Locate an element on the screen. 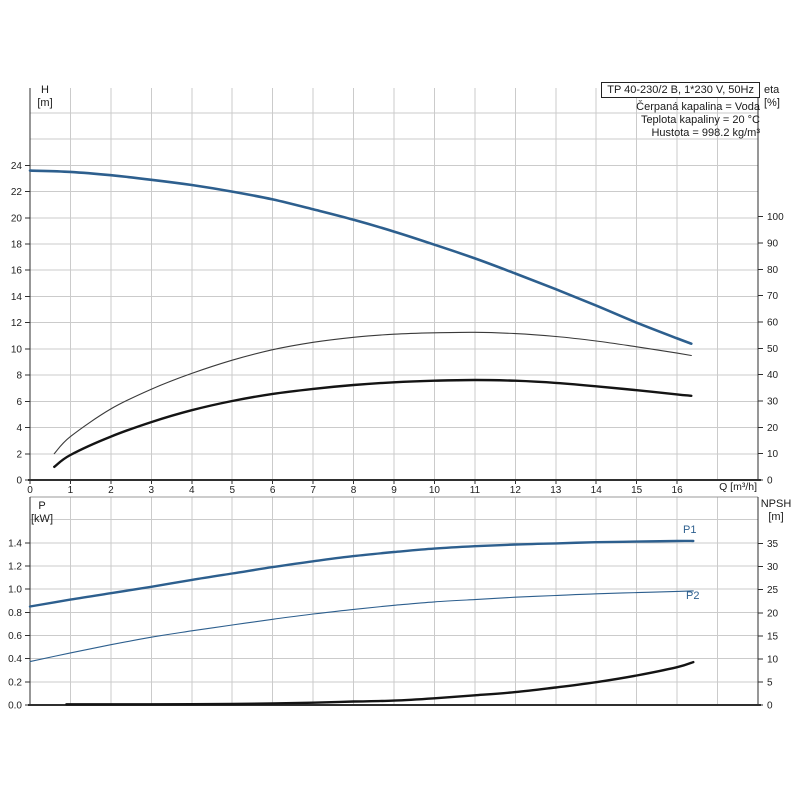 This screenshot has height=800, width=800. eta-pump-curve is located at coordinates (372, 393).